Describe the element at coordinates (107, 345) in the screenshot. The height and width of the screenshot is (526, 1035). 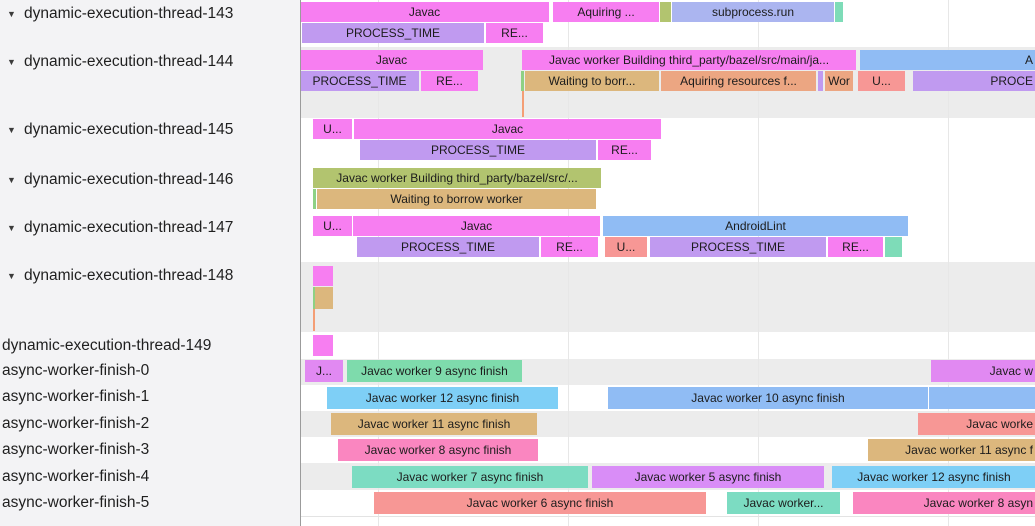
I see `track-label: dynamic-execution-thread-149` at that location.